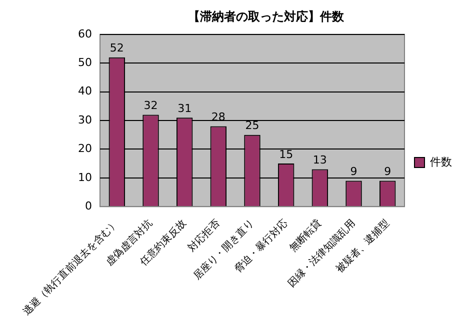 The height and width of the screenshot is (325, 466). I want to click on data-label: 13, so click(319, 160).